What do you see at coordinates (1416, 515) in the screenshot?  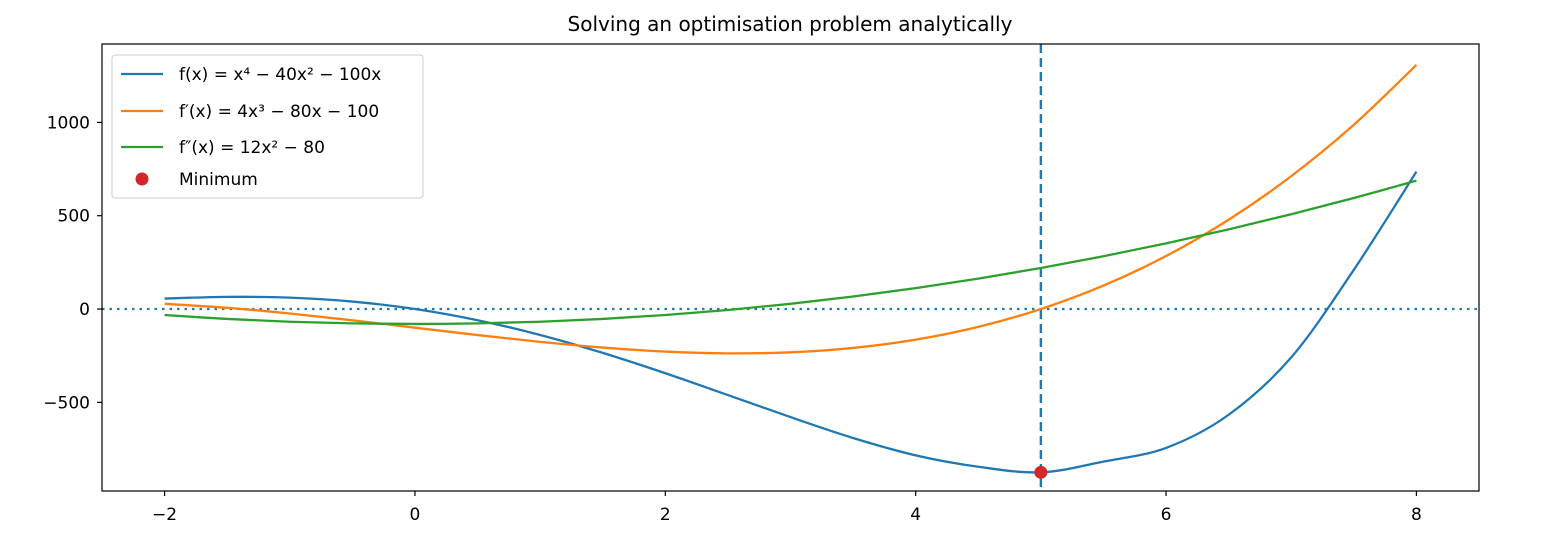 I see `x-tick-label: 8` at bounding box center [1416, 515].